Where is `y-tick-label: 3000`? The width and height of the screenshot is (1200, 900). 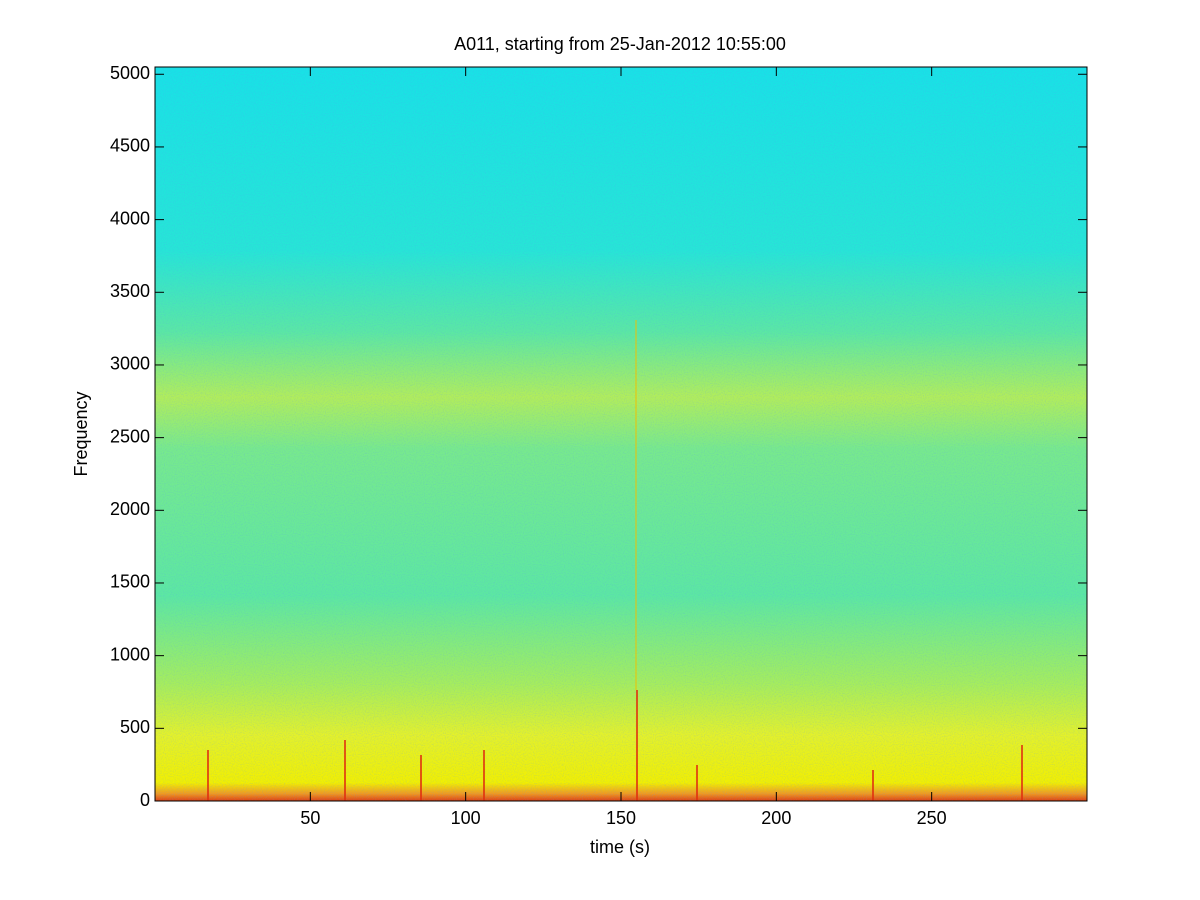
y-tick-label: 3000 is located at coordinates (130, 364).